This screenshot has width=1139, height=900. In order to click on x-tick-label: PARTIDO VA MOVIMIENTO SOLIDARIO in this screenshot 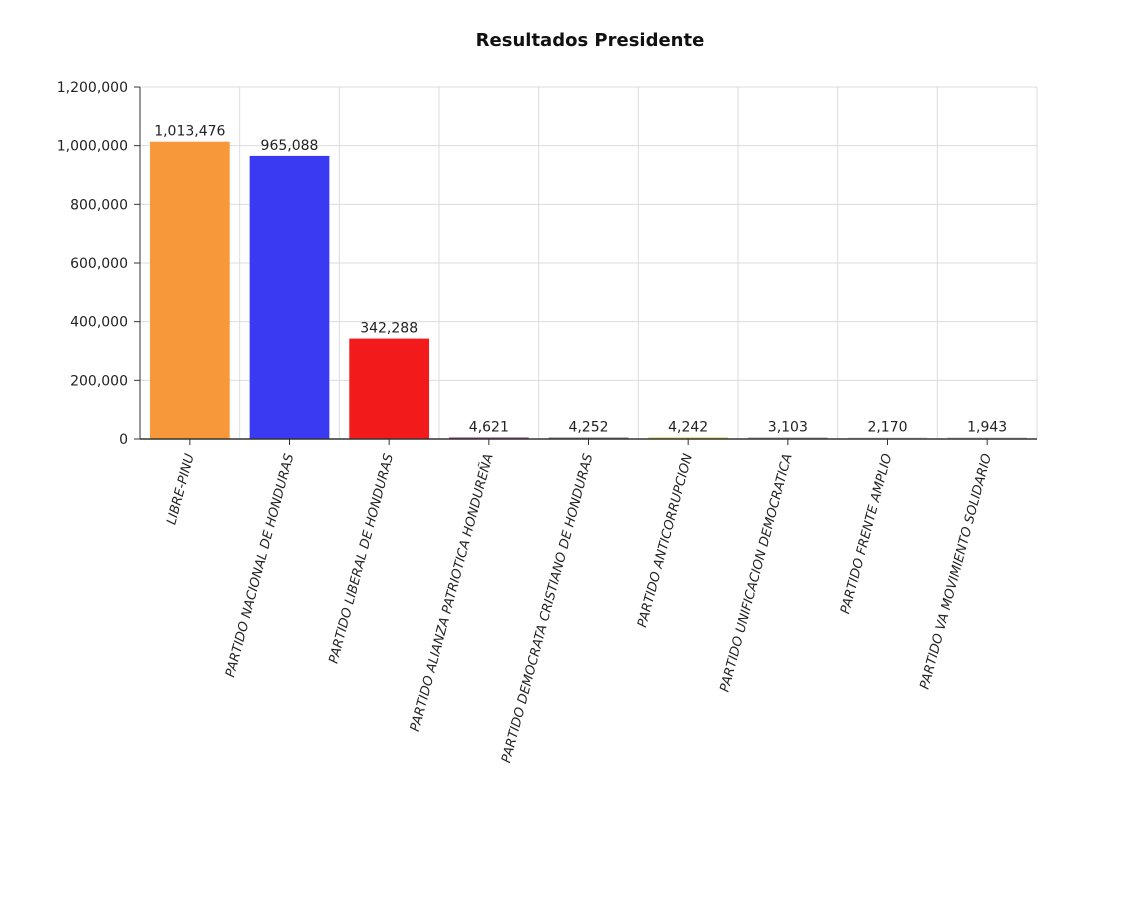, I will do `click(956, 571)`.